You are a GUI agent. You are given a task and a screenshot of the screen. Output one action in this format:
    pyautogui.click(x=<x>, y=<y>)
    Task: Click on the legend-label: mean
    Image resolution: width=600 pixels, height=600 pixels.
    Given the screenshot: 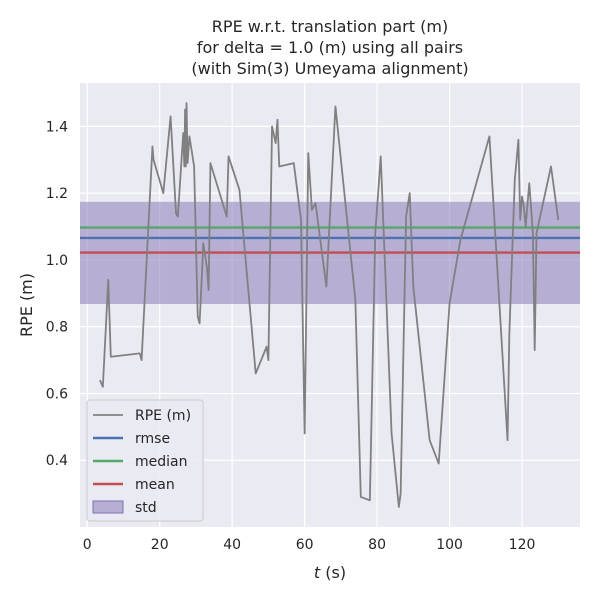 What is the action you would take?
    pyautogui.click(x=155, y=485)
    